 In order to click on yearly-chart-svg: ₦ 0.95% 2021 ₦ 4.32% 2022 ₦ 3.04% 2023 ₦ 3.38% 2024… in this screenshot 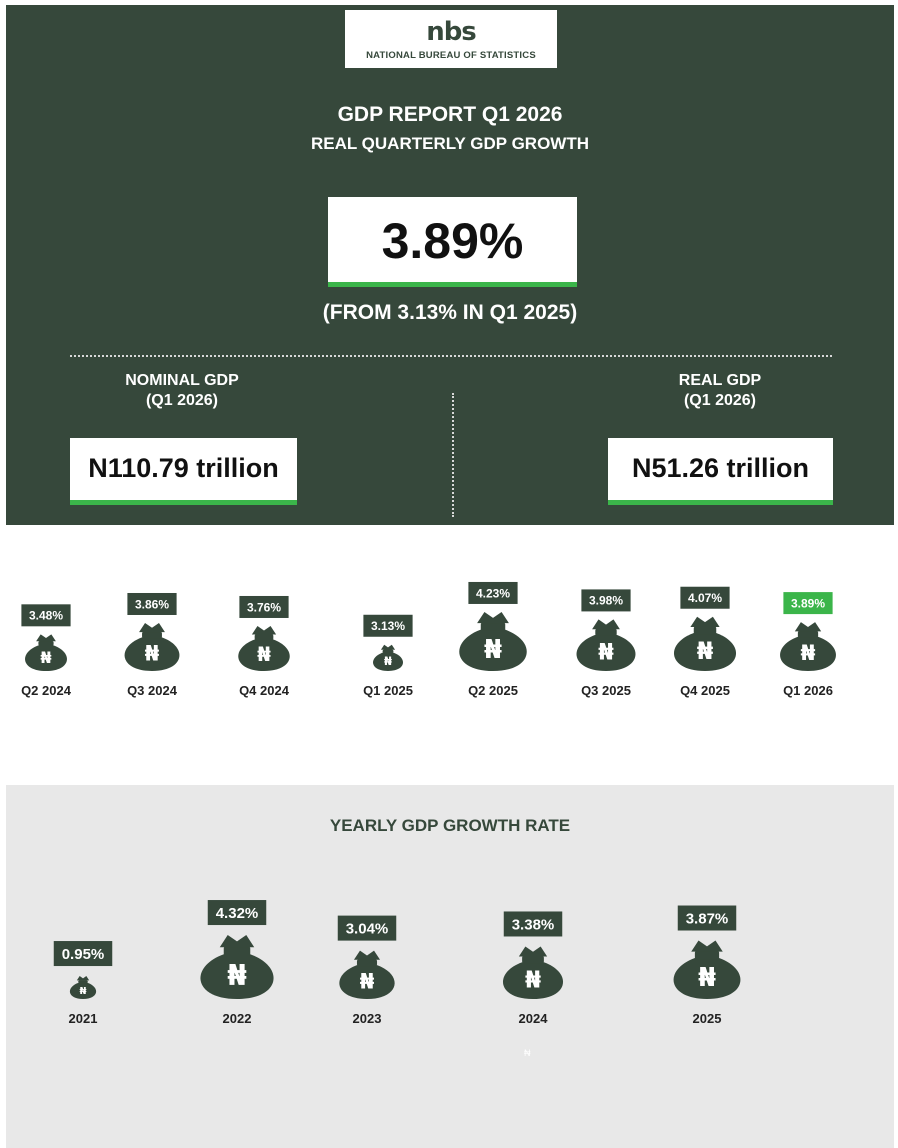, I will do `click(397, 963)`.